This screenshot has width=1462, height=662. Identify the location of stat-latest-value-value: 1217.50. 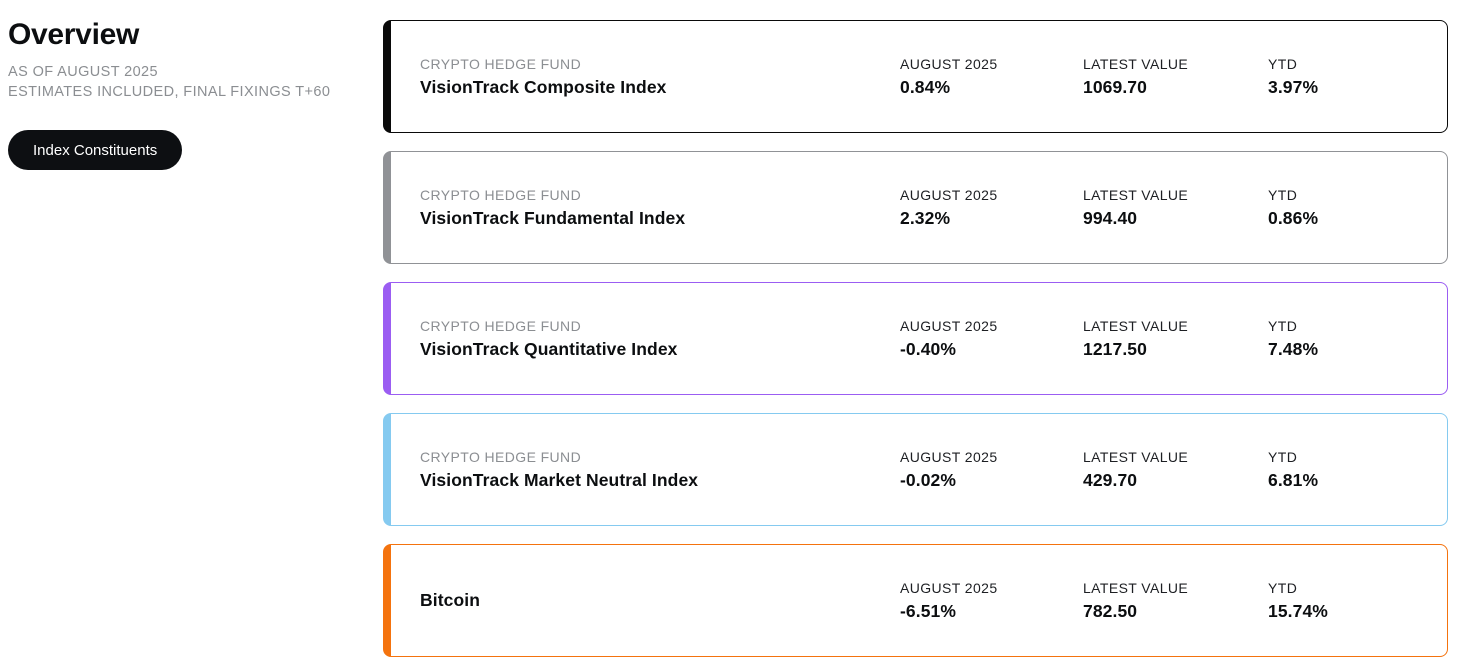
(1115, 348).